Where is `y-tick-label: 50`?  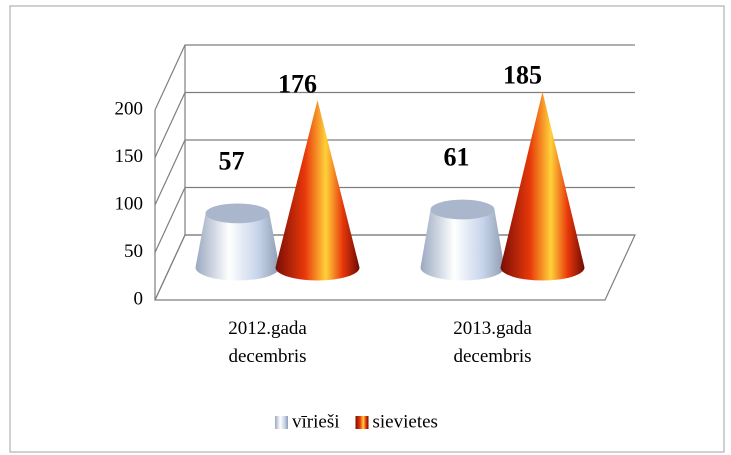
y-tick-label: 50 is located at coordinates (133, 251).